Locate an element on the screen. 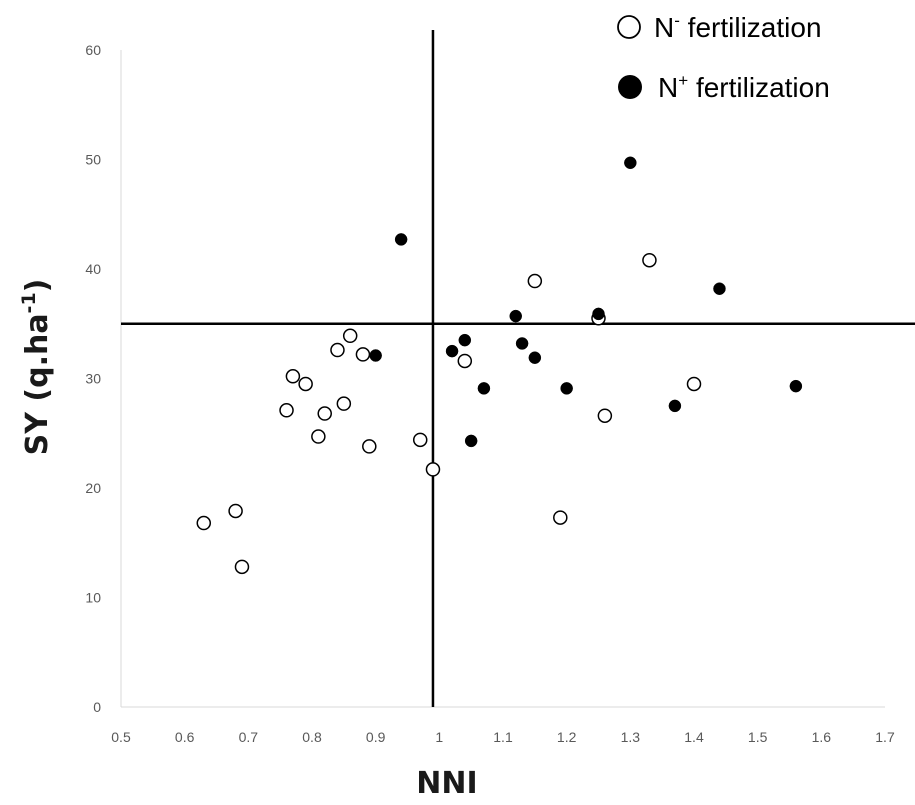 The width and height of the screenshot is (915, 805). legend-label-n-minus-tail: fertilization is located at coordinates (751, 27).